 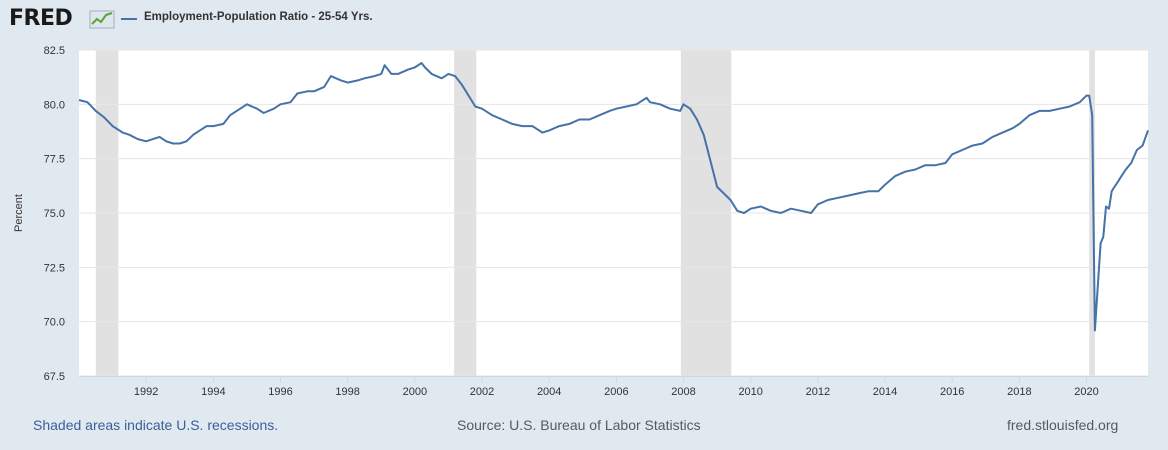 I want to click on x-tick-label: 2002, so click(x=482, y=392).